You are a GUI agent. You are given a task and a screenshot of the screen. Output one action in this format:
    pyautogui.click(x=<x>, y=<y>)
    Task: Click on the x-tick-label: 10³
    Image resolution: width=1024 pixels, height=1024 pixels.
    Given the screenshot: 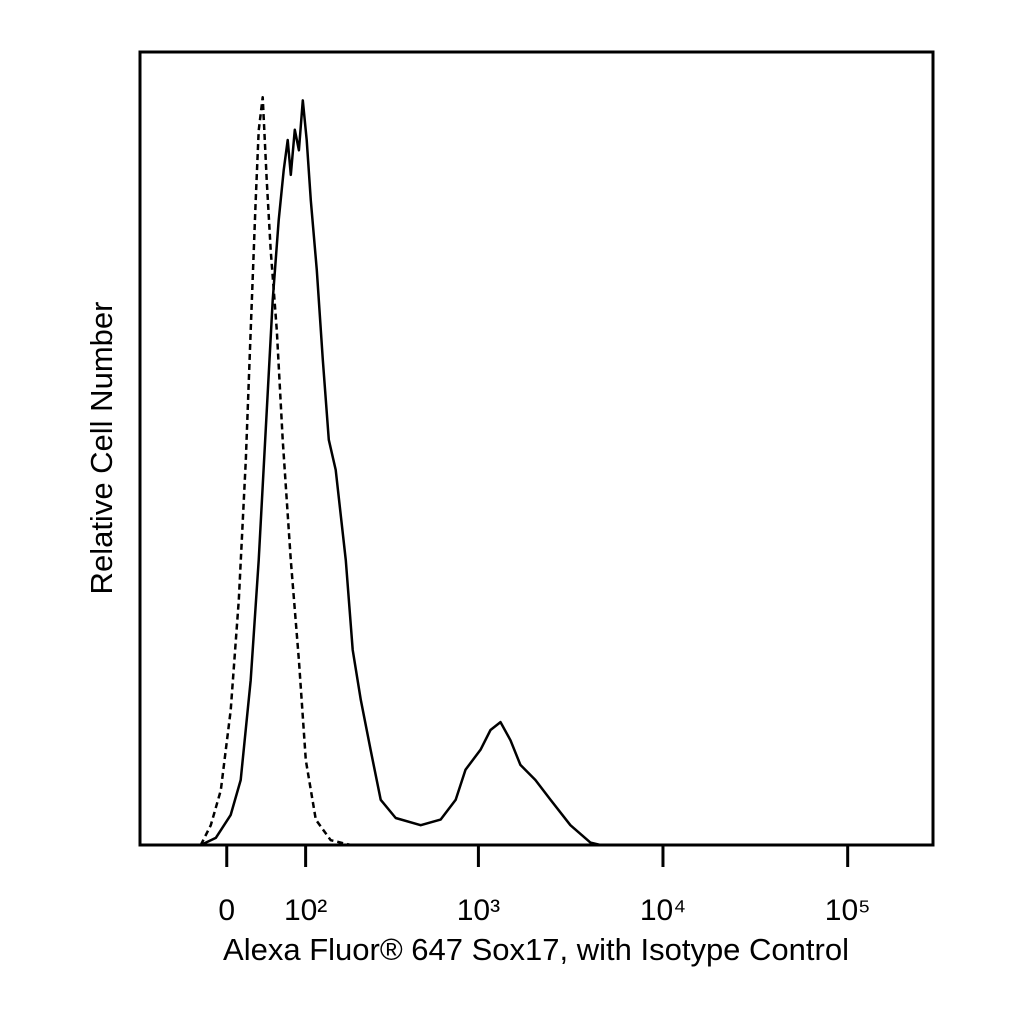 What is the action you would take?
    pyautogui.click(x=478, y=910)
    